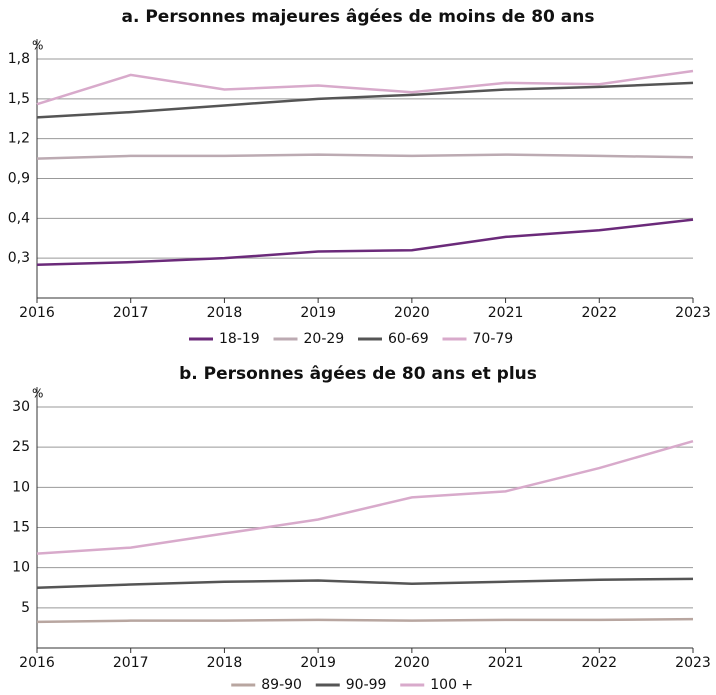 The height and width of the screenshot is (695, 716). What do you see at coordinates (19, 218) in the screenshot?
I see `y-tick-label: 0,4` at bounding box center [19, 218].